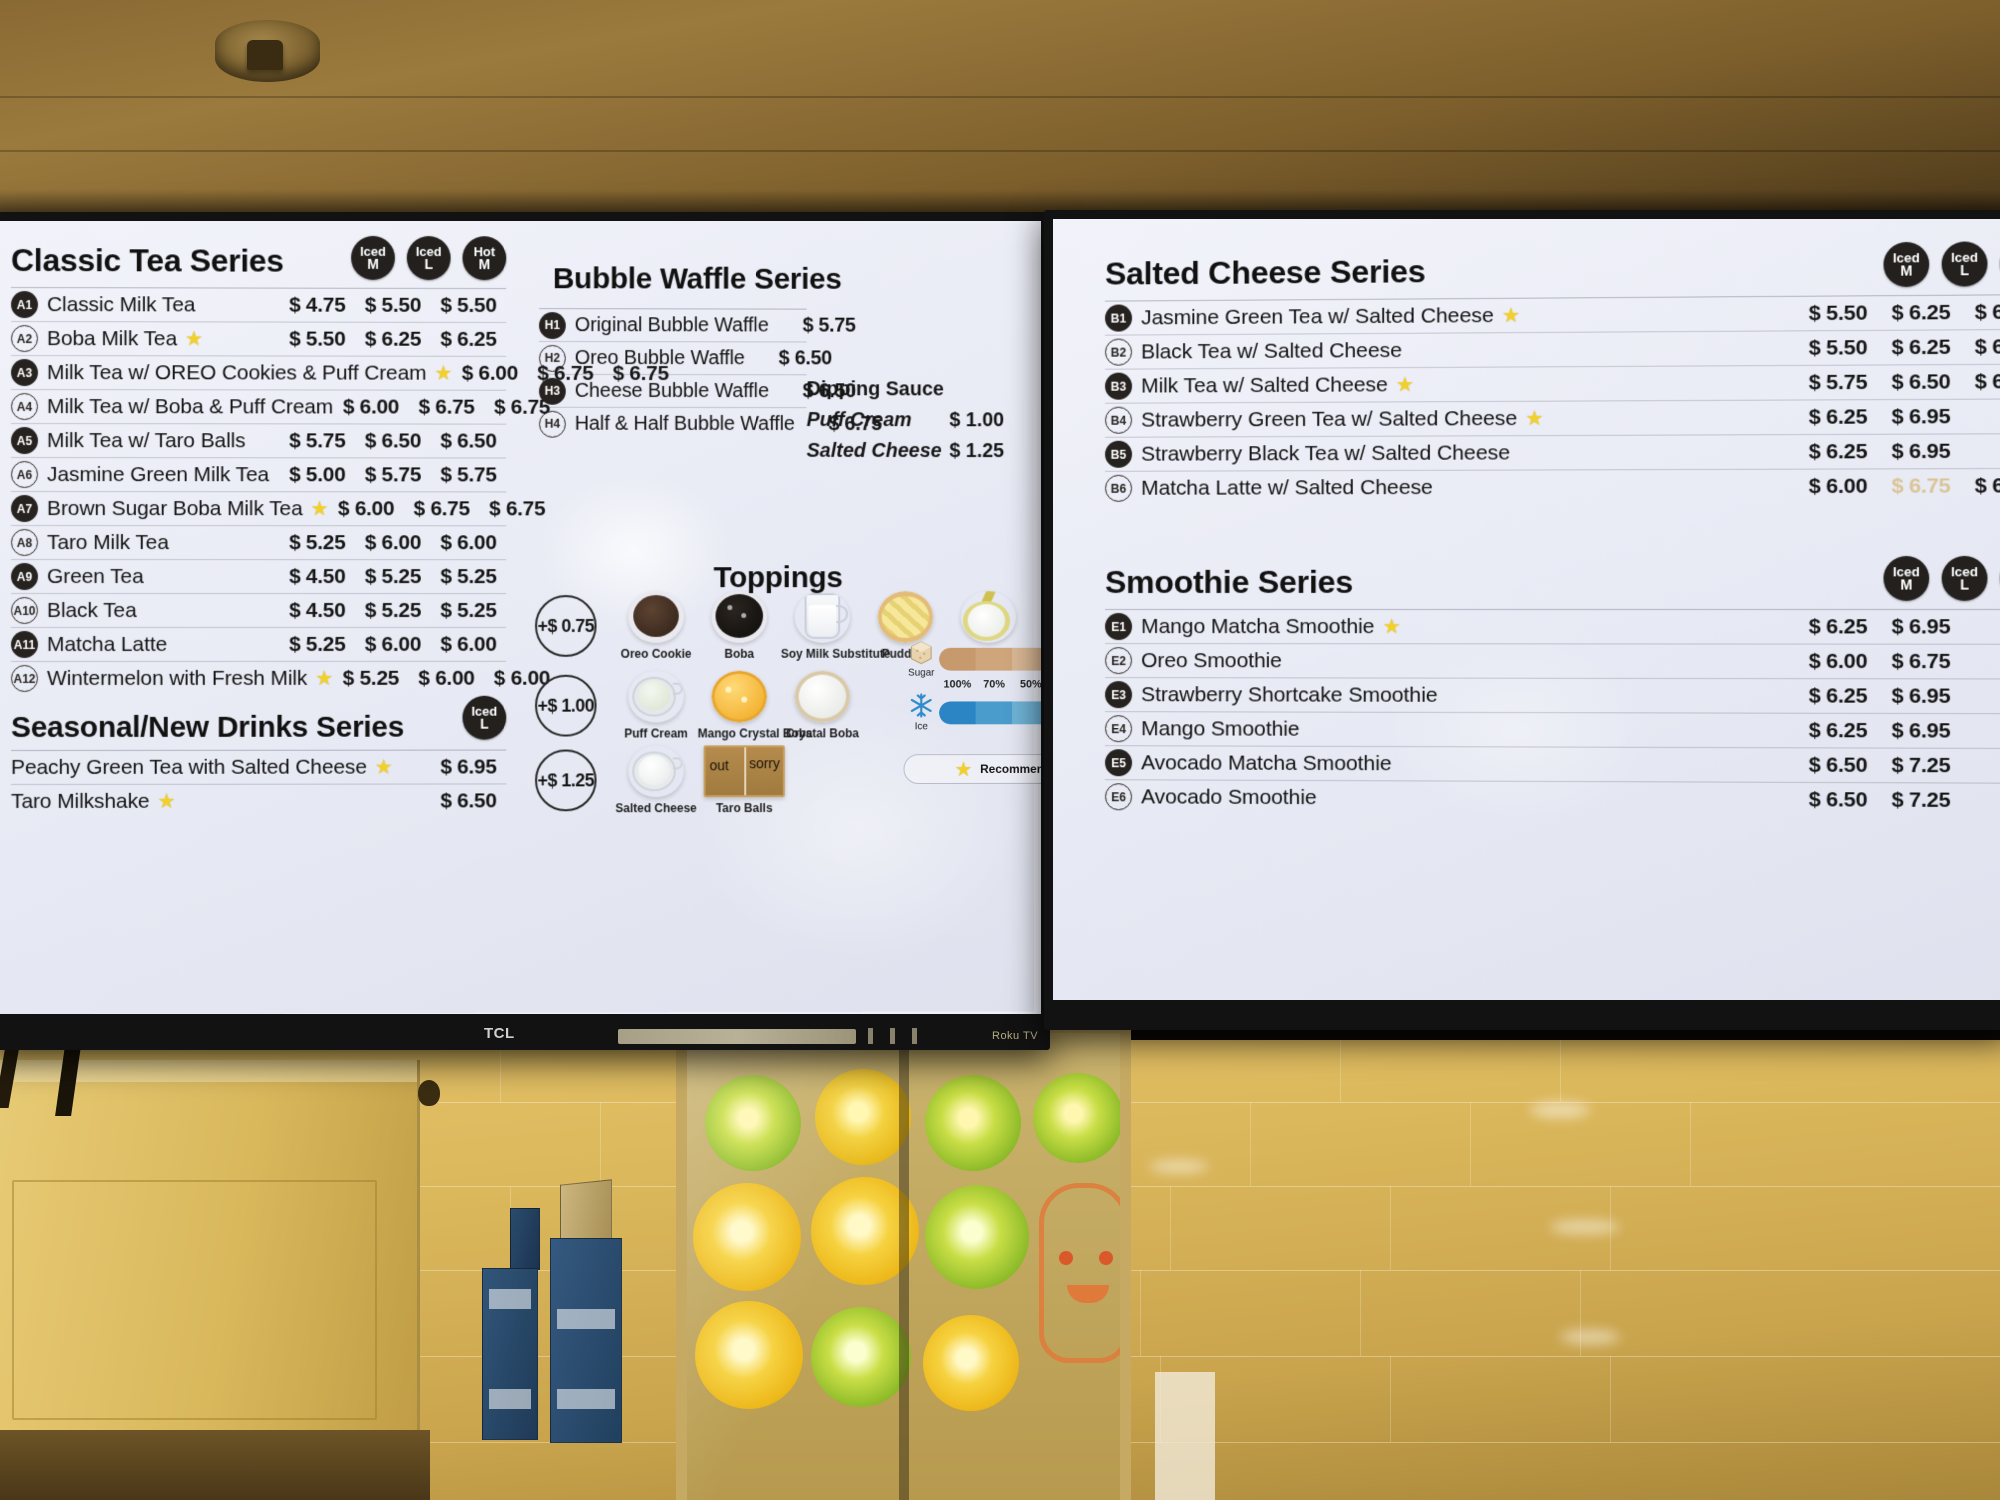 The image size is (2000, 1500). What do you see at coordinates (655, 626) in the screenshot?
I see `topping-item: Oreo Cookie` at bounding box center [655, 626].